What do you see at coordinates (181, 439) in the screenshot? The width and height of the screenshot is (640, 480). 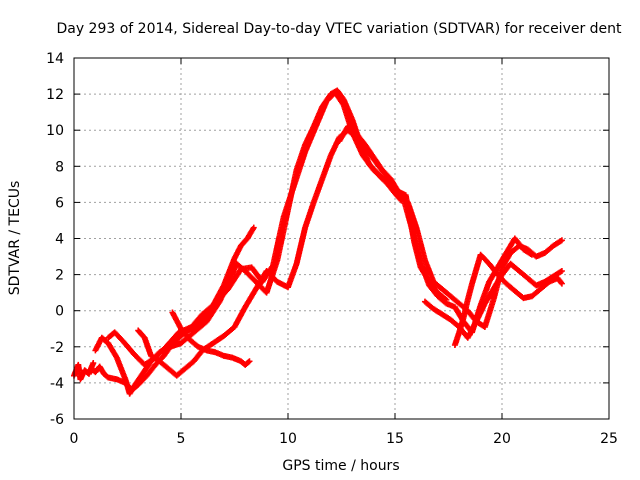 I see `x-tick-label: 5` at bounding box center [181, 439].